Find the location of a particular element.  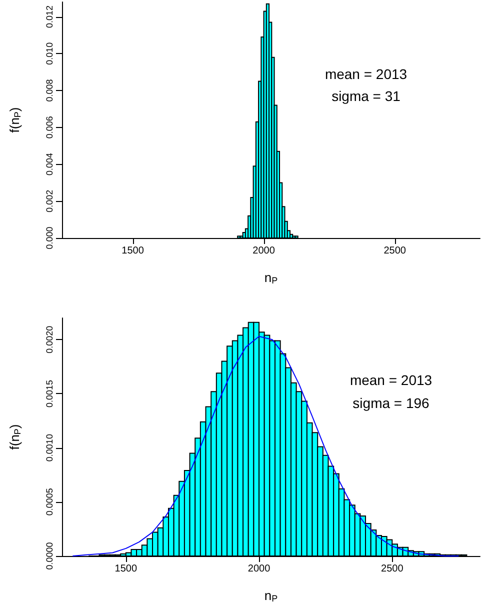

y-tick-label: 0.0010 is located at coordinates (49, 448).